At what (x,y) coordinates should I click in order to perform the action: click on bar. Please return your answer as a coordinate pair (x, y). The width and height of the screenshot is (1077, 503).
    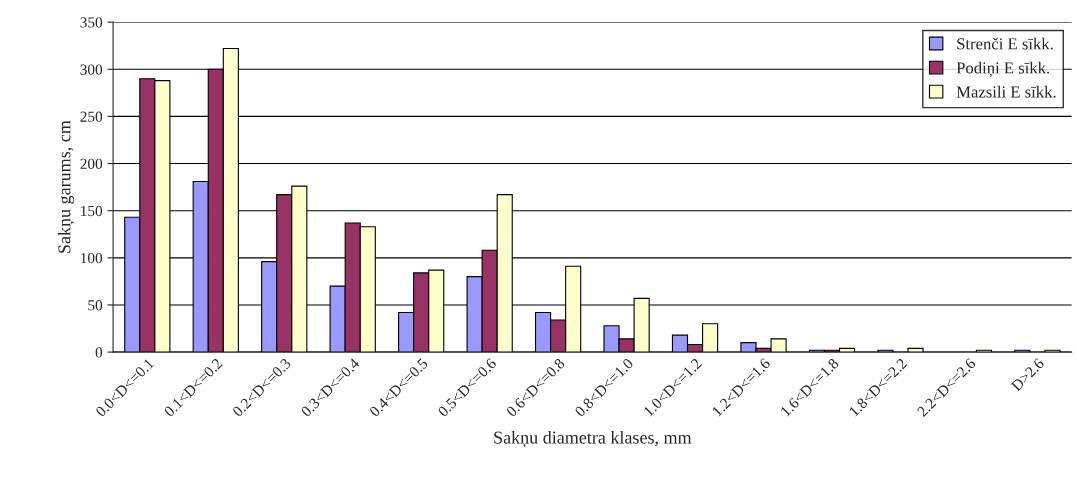
    Looking at the image, I should click on (915, 350).